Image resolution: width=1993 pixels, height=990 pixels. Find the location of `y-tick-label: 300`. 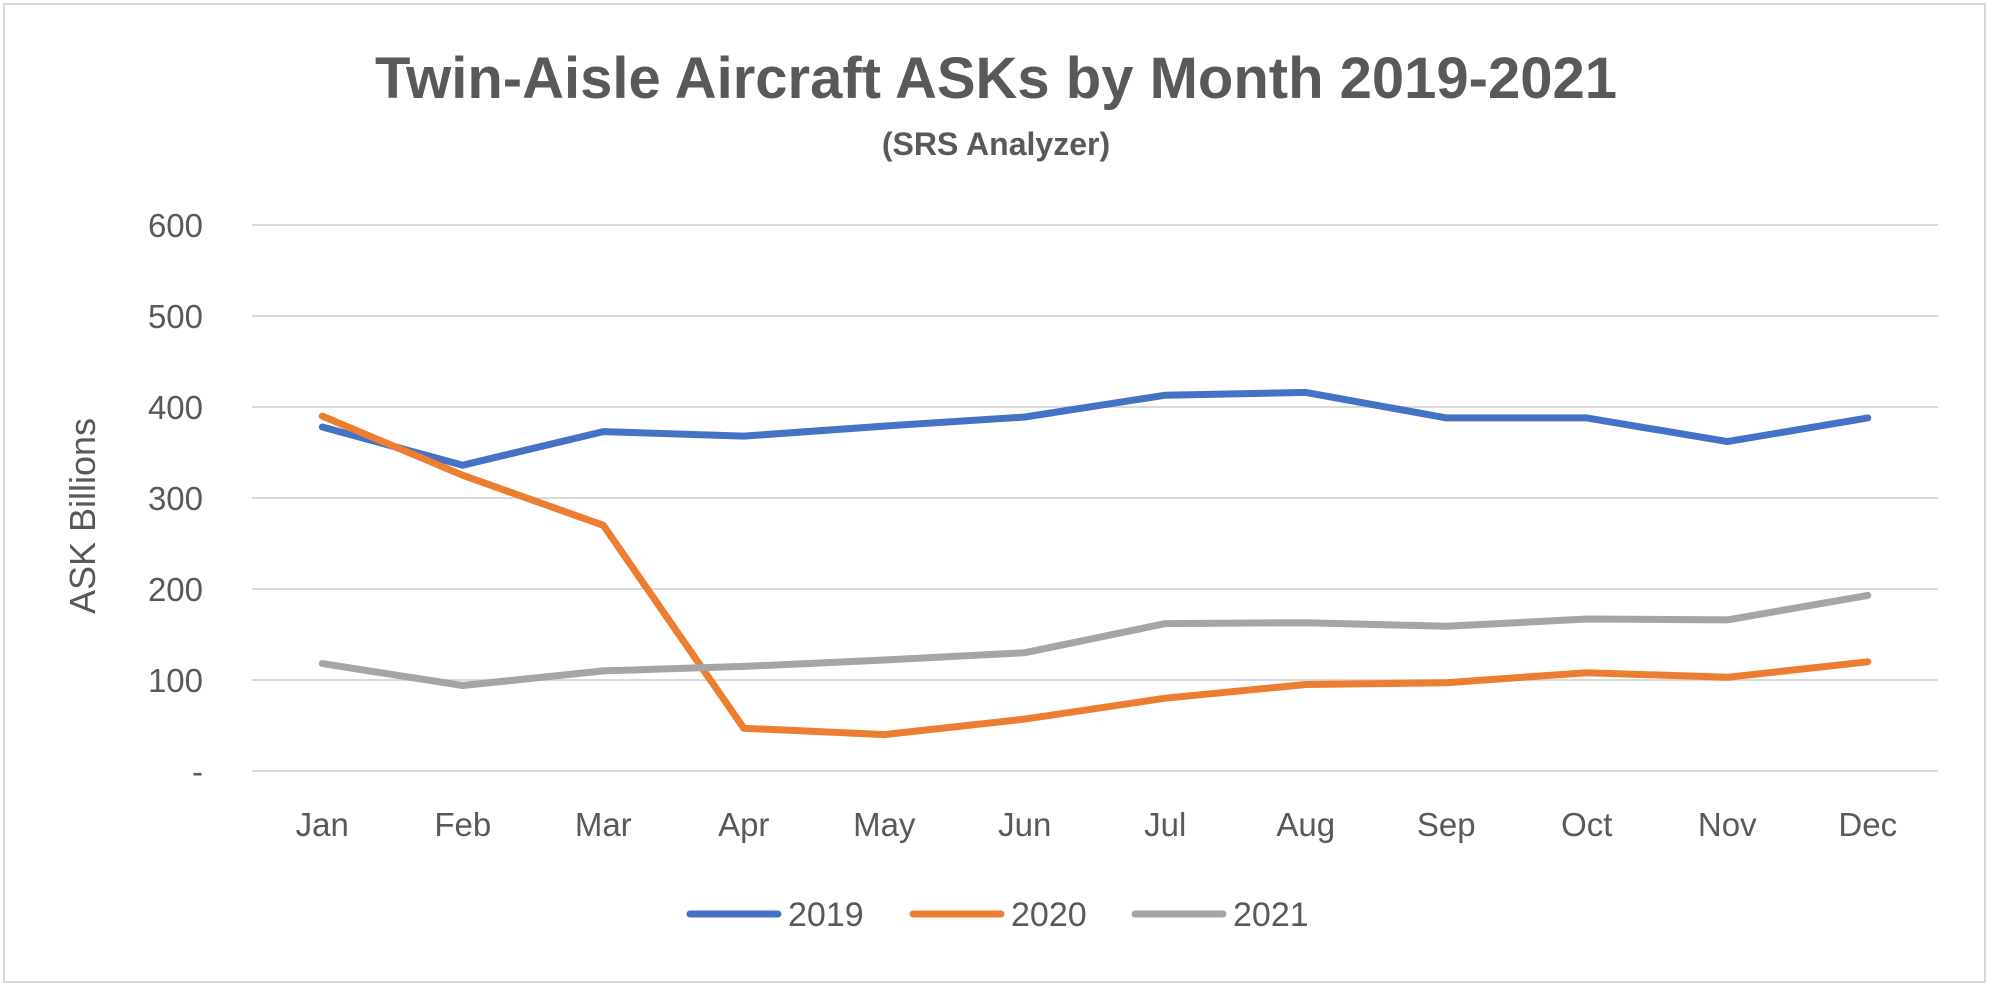

y-tick-label: 300 is located at coordinates (175, 498).